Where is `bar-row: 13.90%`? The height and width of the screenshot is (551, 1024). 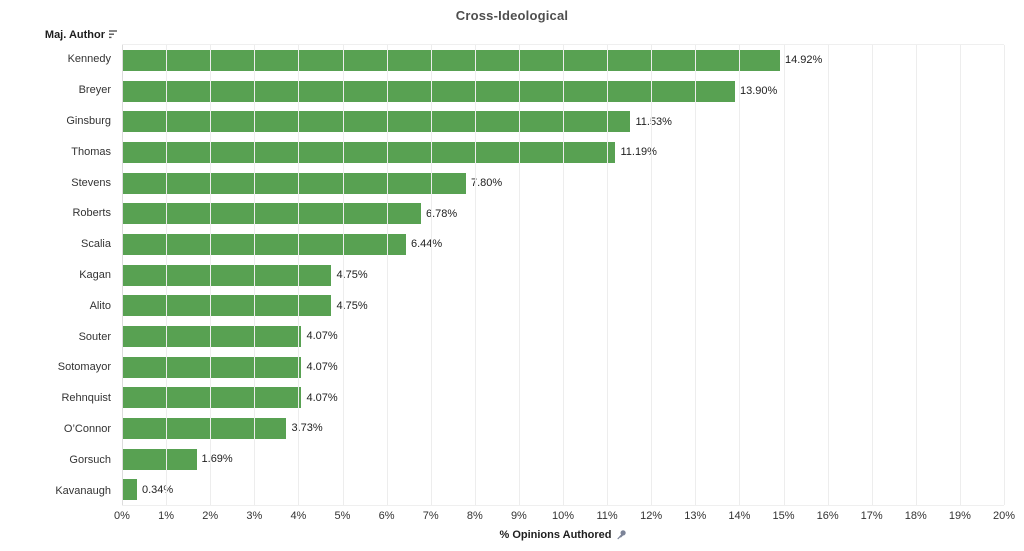 bar-row: 13.90% is located at coordinates (563, 91).